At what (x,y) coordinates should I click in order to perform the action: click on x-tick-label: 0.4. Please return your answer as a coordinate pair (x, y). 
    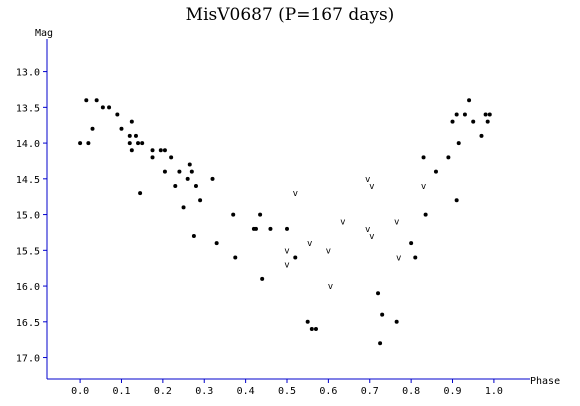
    Looking at the image, I should click on (246, 391).